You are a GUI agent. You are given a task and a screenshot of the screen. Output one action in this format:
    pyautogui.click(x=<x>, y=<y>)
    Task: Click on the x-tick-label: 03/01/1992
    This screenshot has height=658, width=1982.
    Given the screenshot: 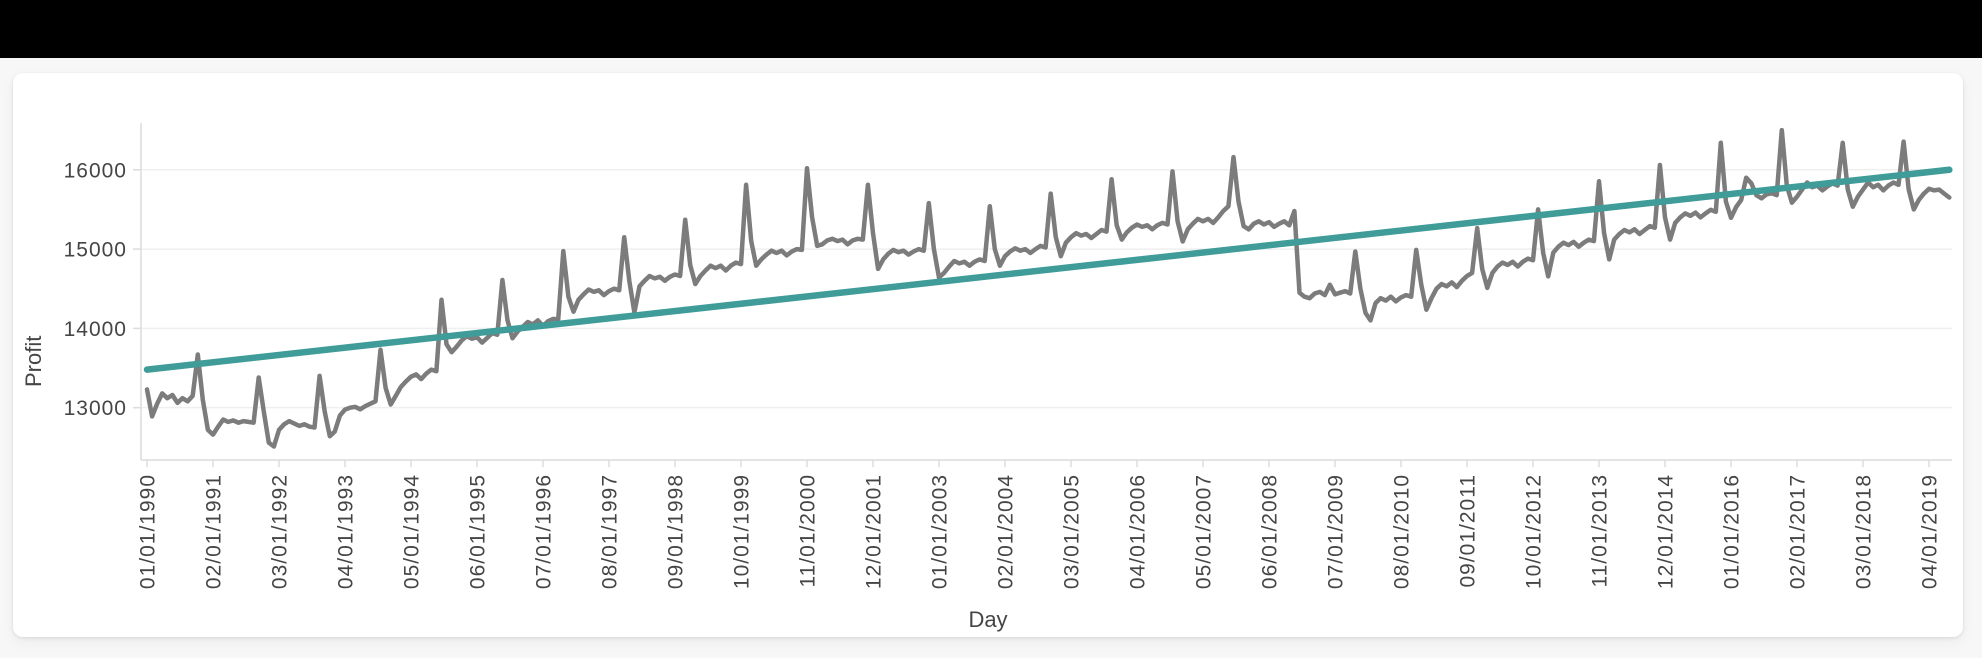 What is the action you would take?
    pyautogui.click(x=280, y=531)
    